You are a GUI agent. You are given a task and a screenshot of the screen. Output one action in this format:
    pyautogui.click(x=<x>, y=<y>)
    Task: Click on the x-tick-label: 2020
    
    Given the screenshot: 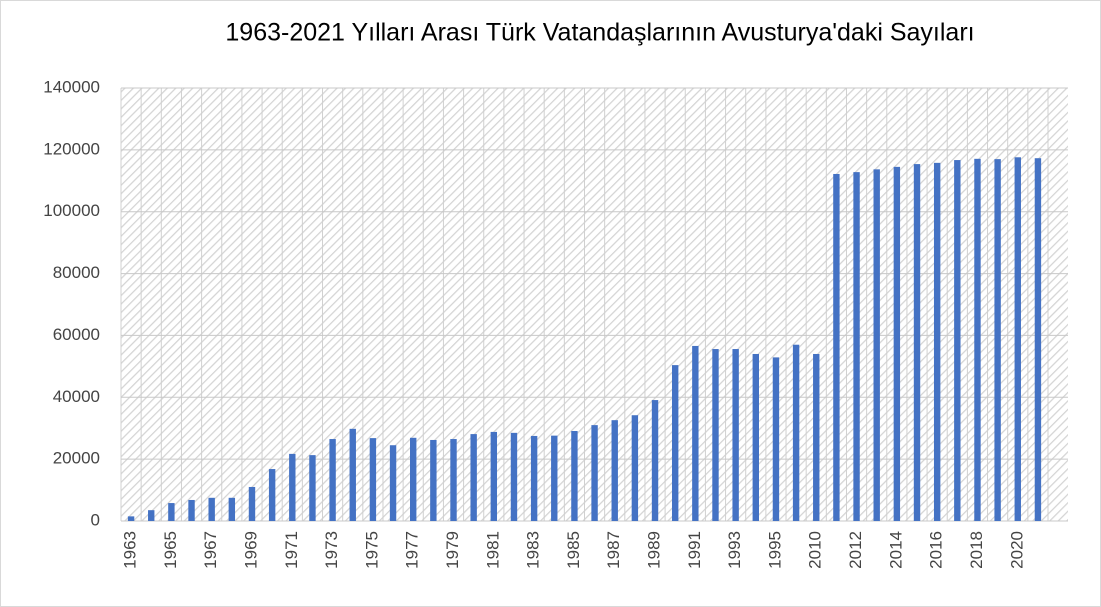 What is the action you would take?
    pyautogui.click(x=1016, y=550)
    